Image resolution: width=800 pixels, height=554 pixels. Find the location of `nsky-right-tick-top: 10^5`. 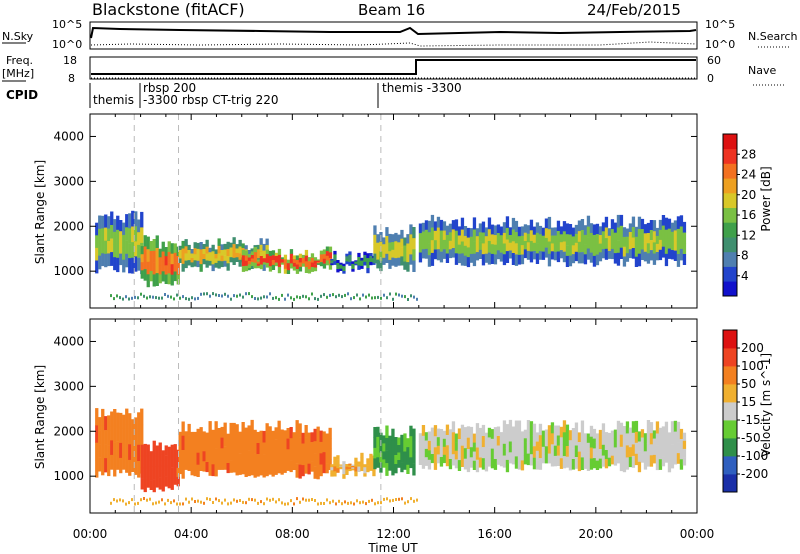

nsky-right-tick-top: 10^5 is located at coordinates (720, 24).